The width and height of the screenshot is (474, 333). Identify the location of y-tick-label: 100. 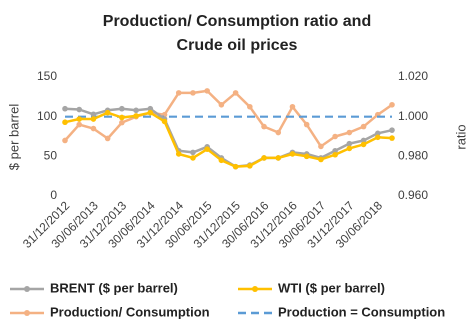
(47, 116).